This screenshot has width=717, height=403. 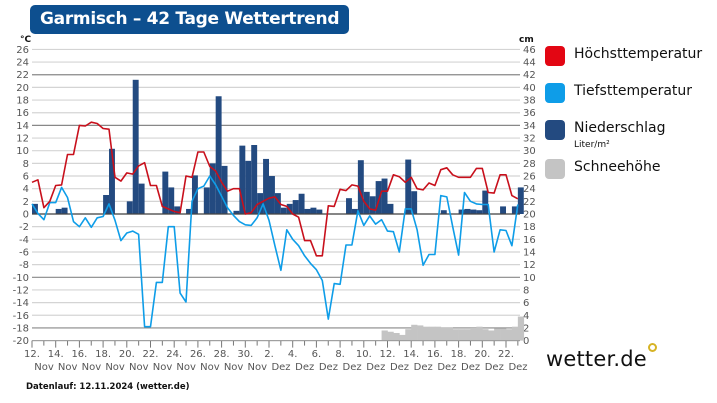 What do you see at coordinates (340, 354) in the screenshot?
I see `x-tick-label-day: 8.` at bounding box center [340, 354].